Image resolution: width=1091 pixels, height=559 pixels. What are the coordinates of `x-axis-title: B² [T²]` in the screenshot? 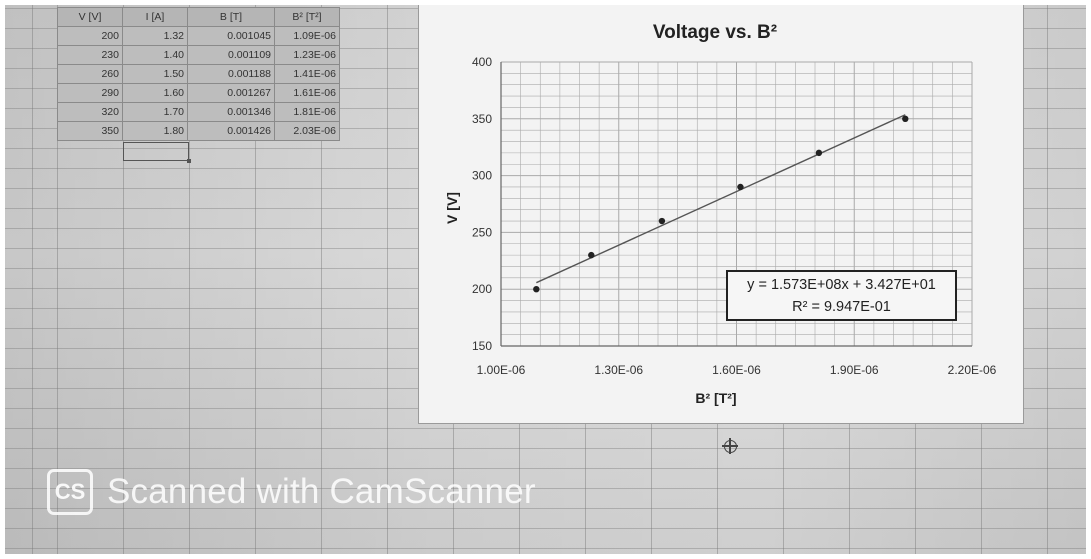 It's located at (715, 398).